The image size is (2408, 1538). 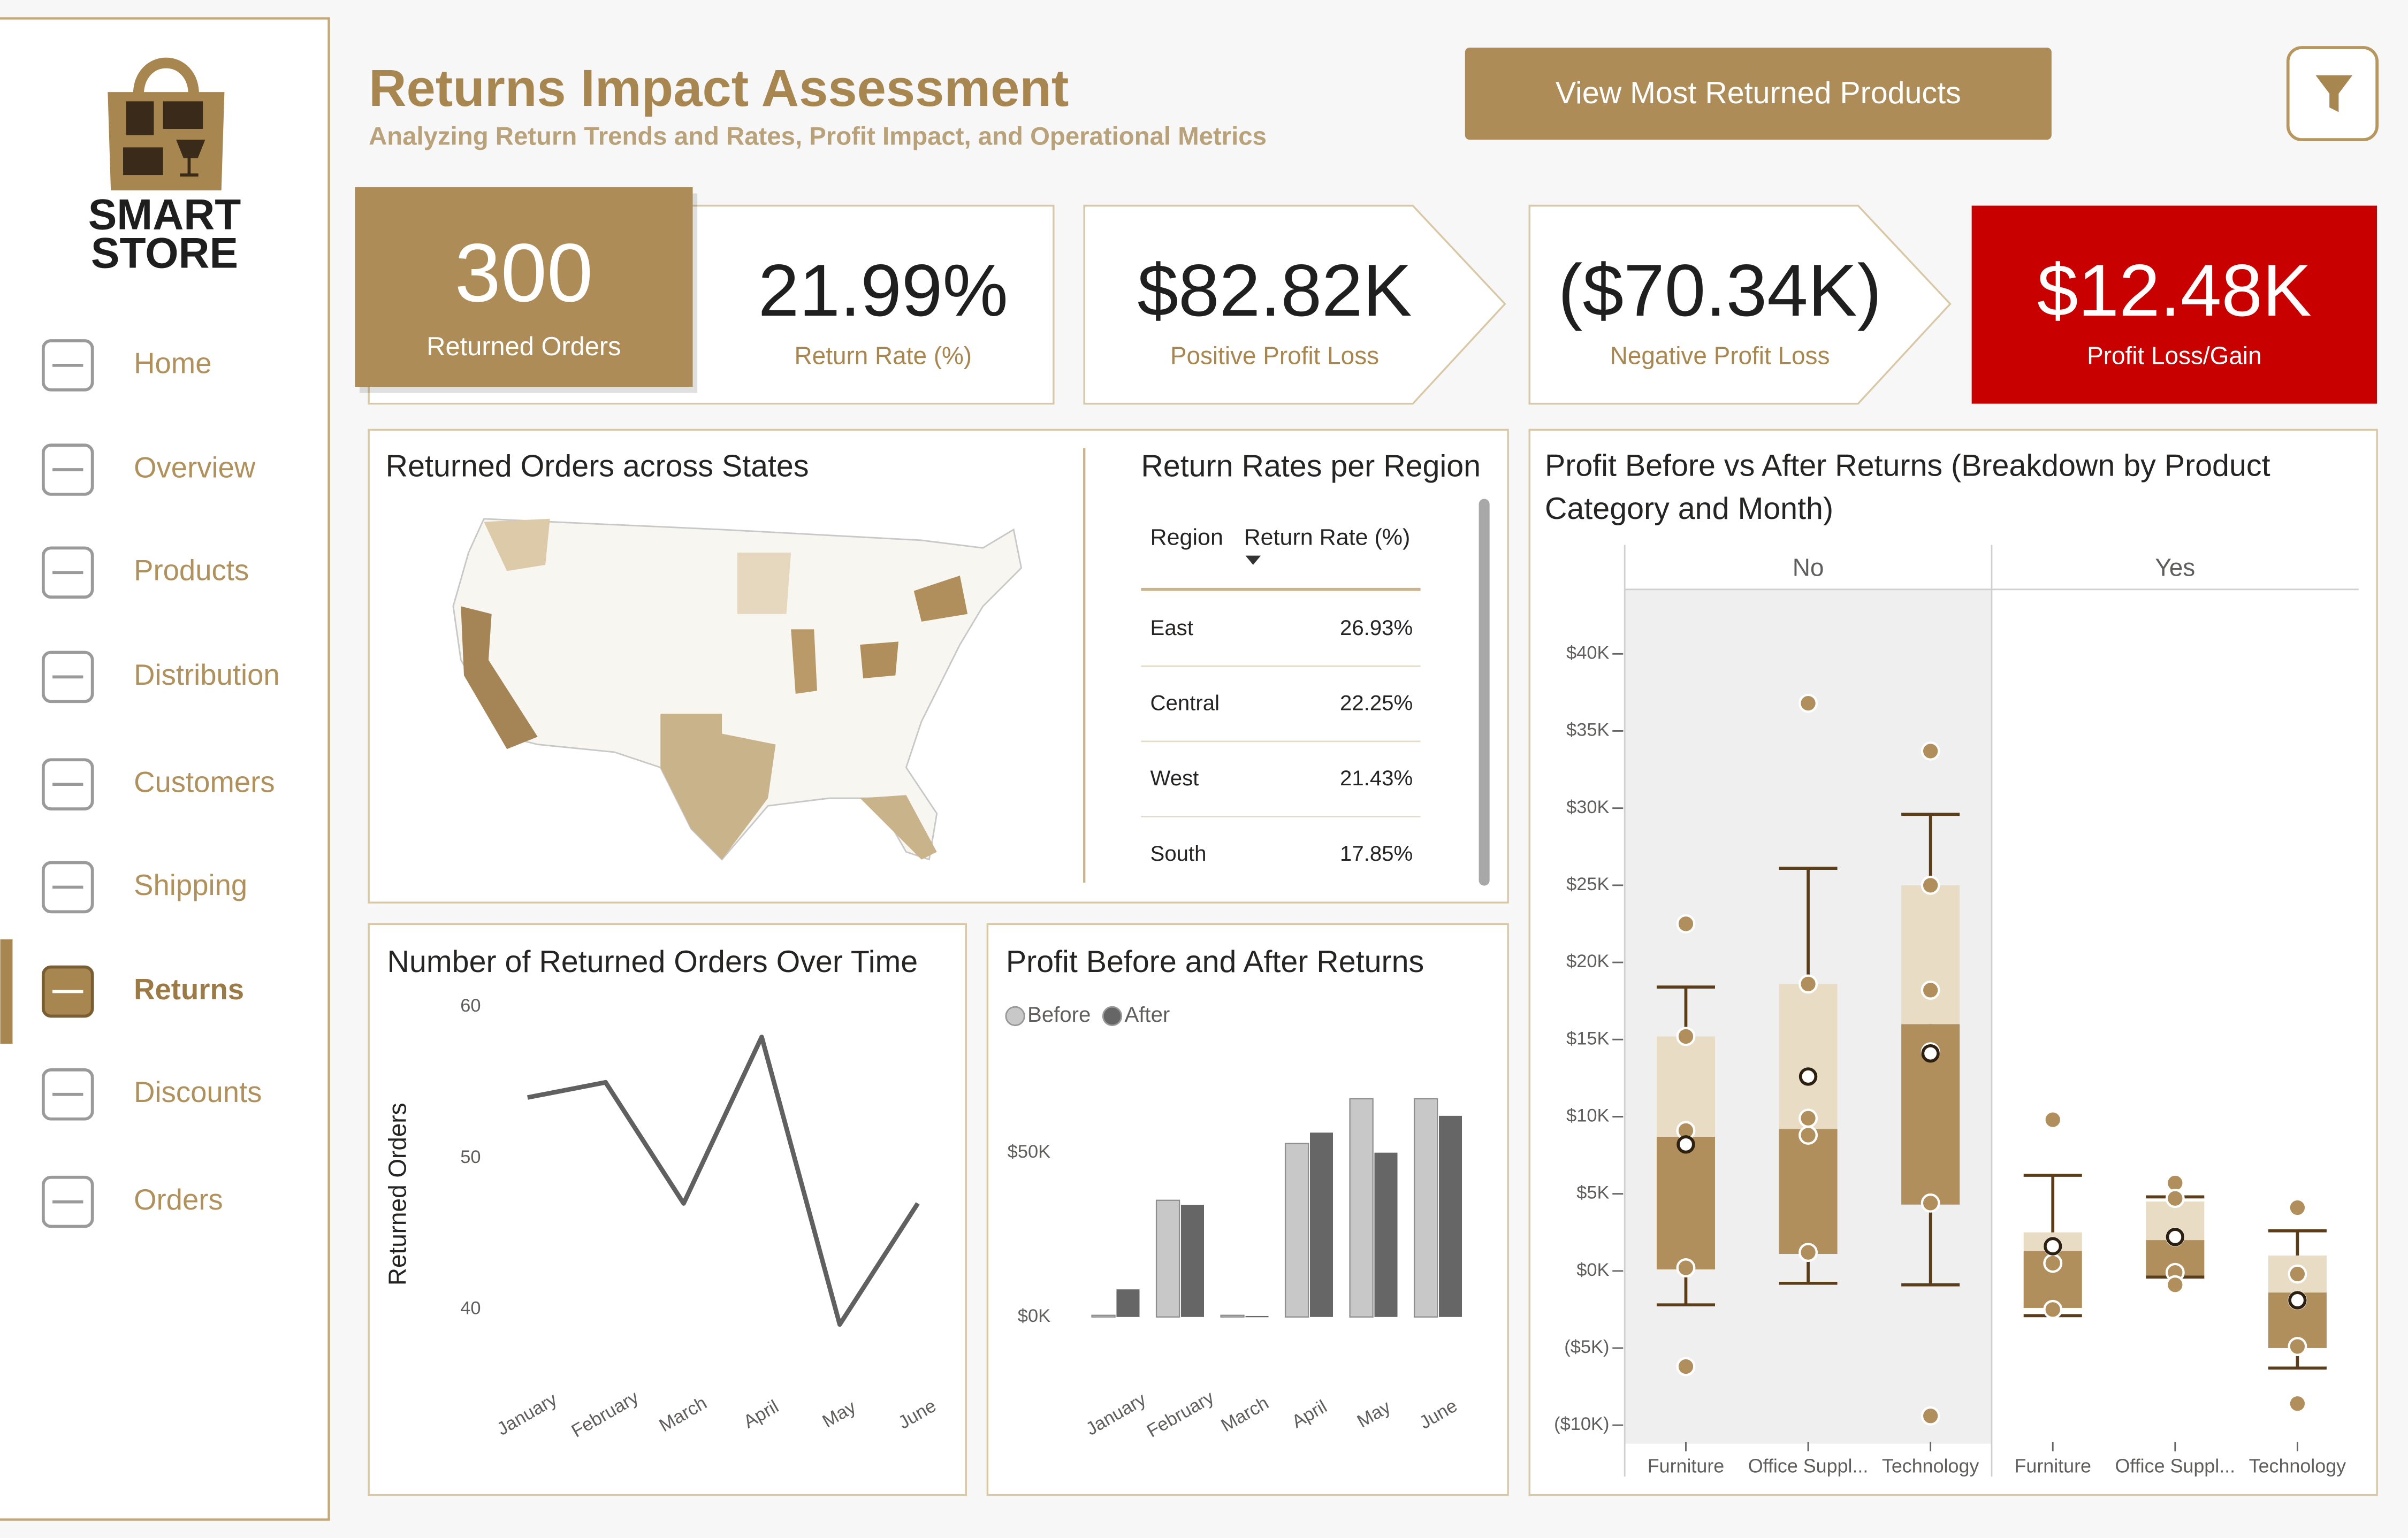 I want to click on button: View Most Returned Products, so click(x=1758, y=93).